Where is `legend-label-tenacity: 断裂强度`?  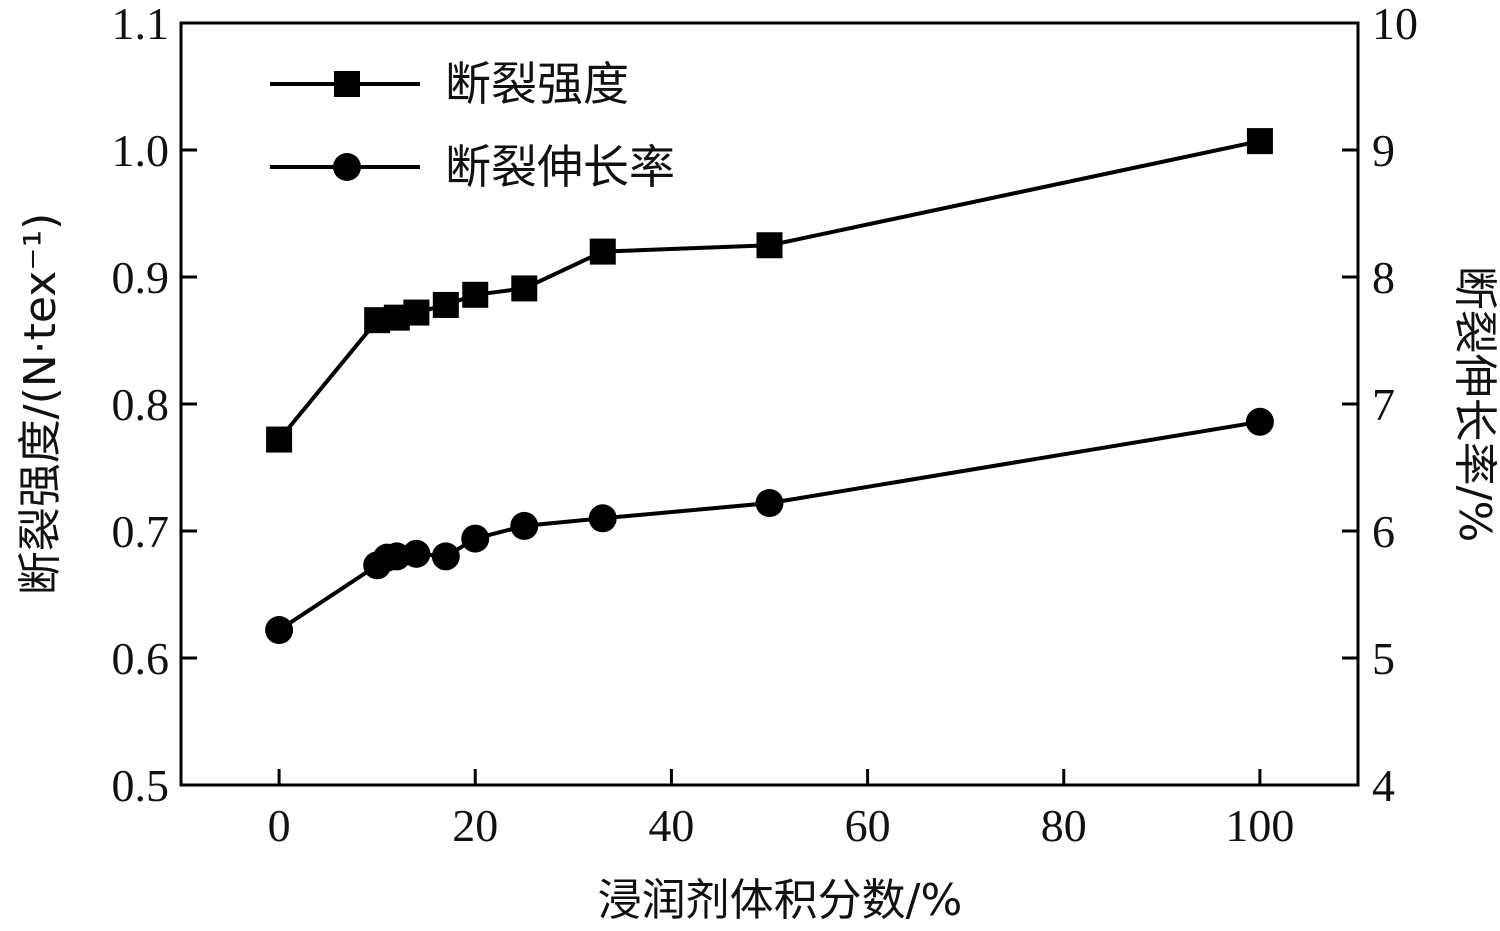 legend-label-tenacity: 断裂强度 is located at coordinates (537, 84).